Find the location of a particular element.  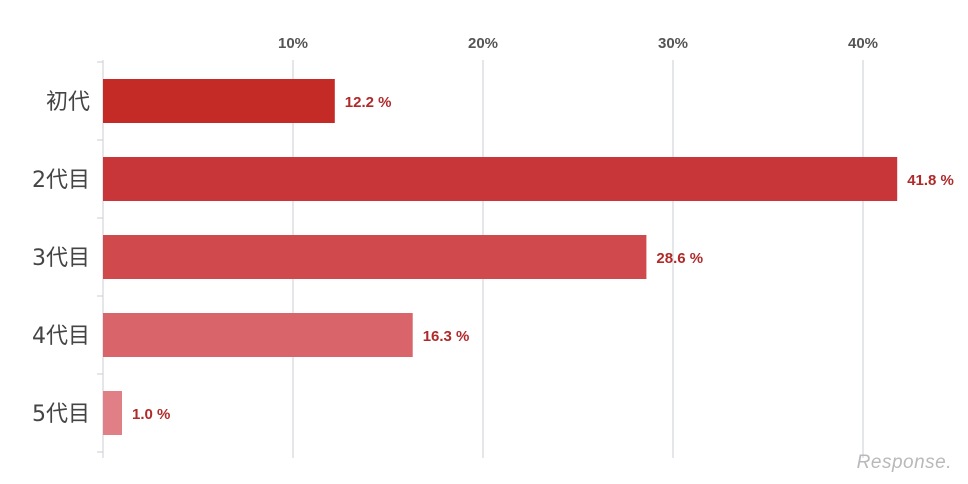

value-label-4: 16.3 % is located at coordinates (446, 336).